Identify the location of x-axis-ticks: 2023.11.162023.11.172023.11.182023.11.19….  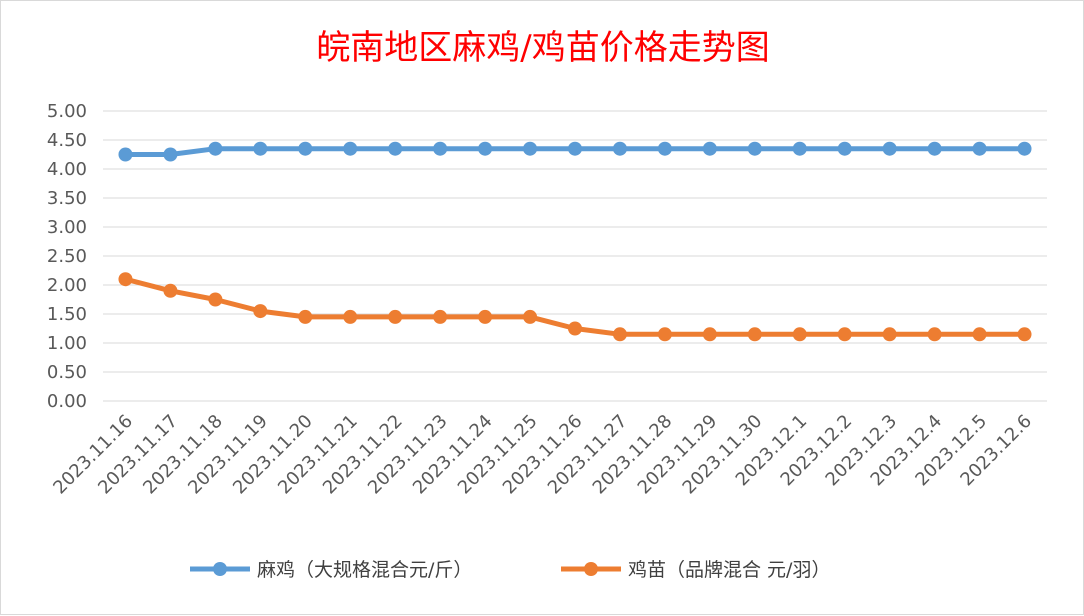
(542, 455).